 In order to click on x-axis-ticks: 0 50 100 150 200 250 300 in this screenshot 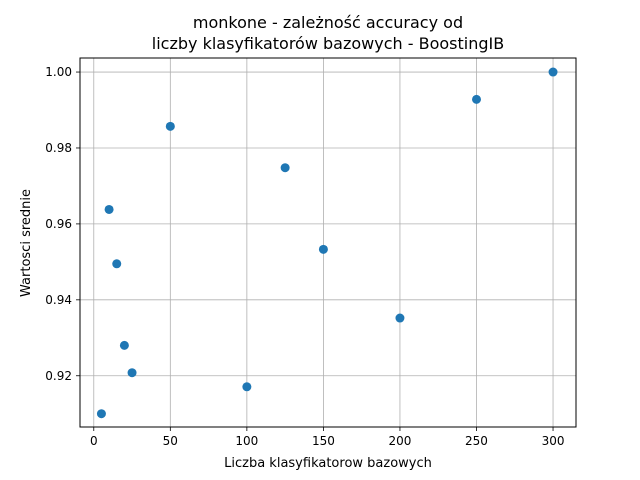, I will do `click(327, 437)`.